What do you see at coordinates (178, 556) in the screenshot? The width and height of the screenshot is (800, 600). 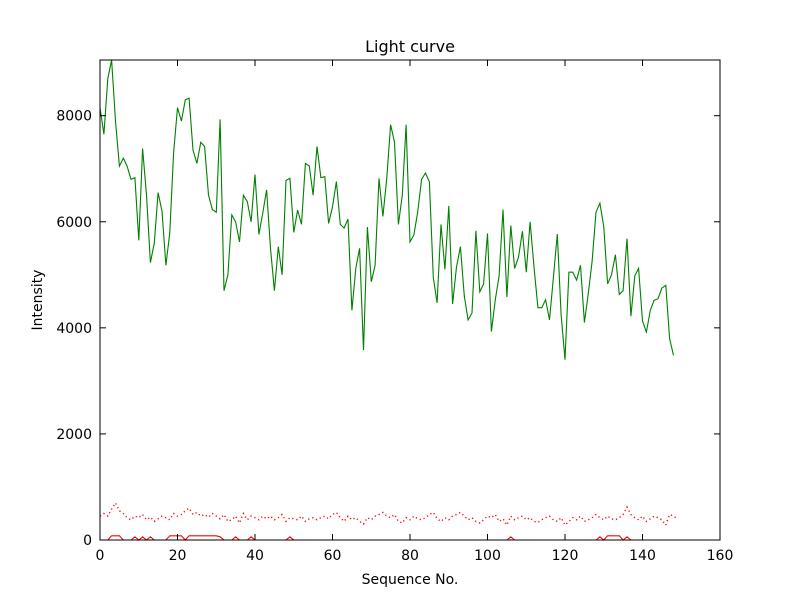 I see `x-tick-label: 20` at bounding box center [178, 556].